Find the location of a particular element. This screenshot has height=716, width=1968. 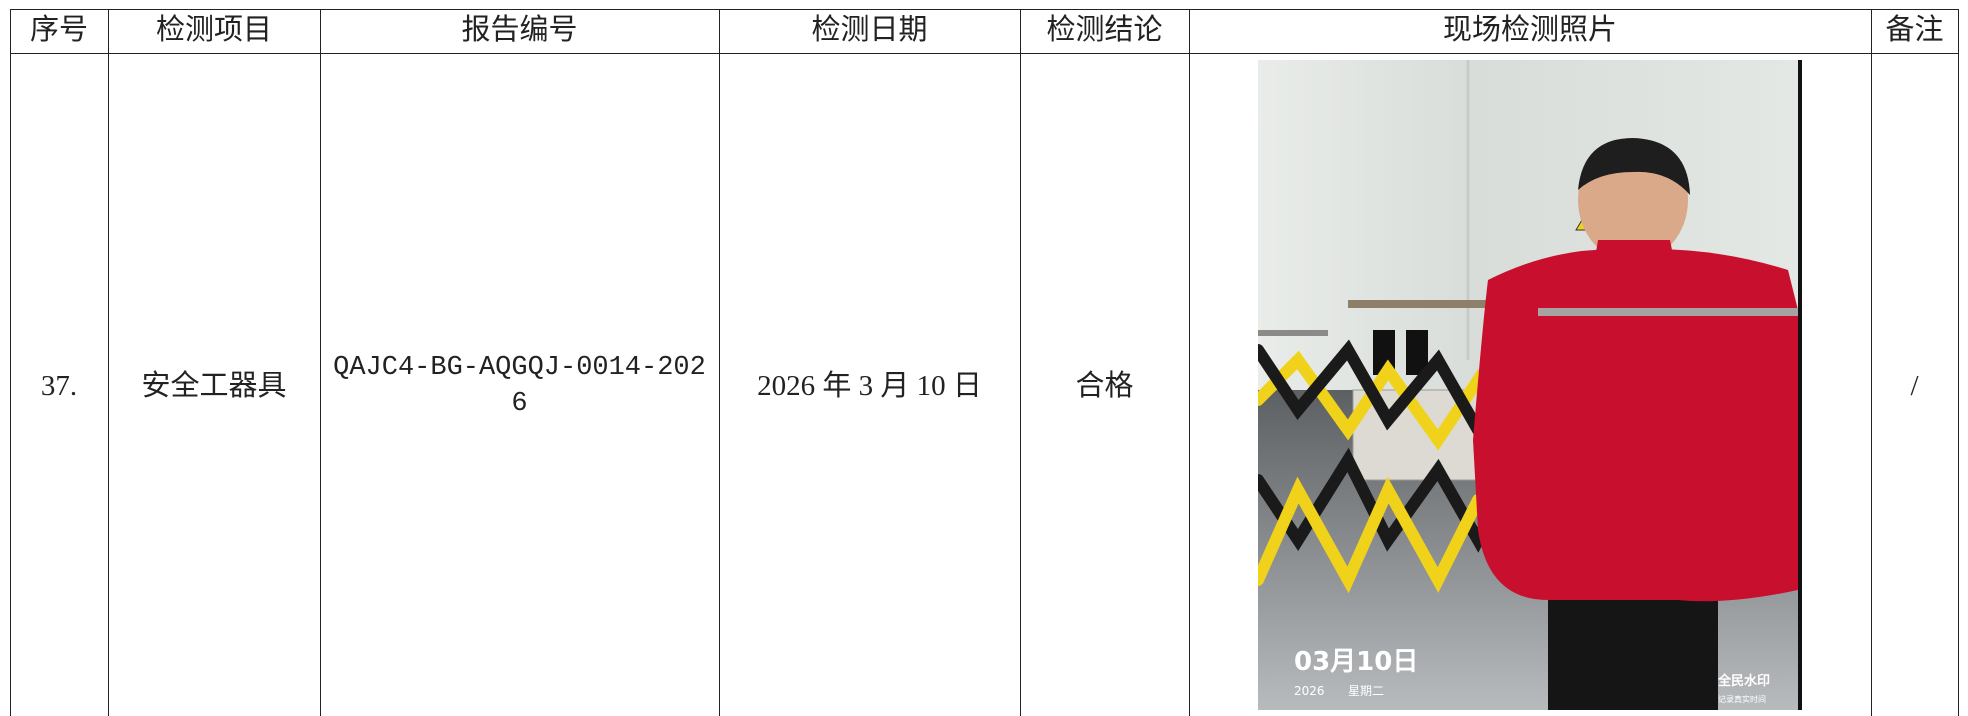

table-cell: 安全工器具 is located at coordinates (214, 385).